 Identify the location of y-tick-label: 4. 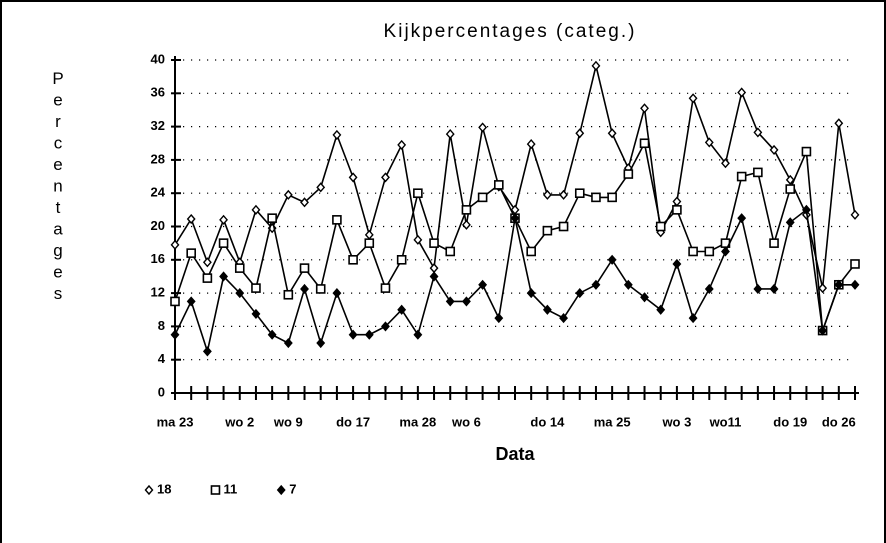
(162, 358).